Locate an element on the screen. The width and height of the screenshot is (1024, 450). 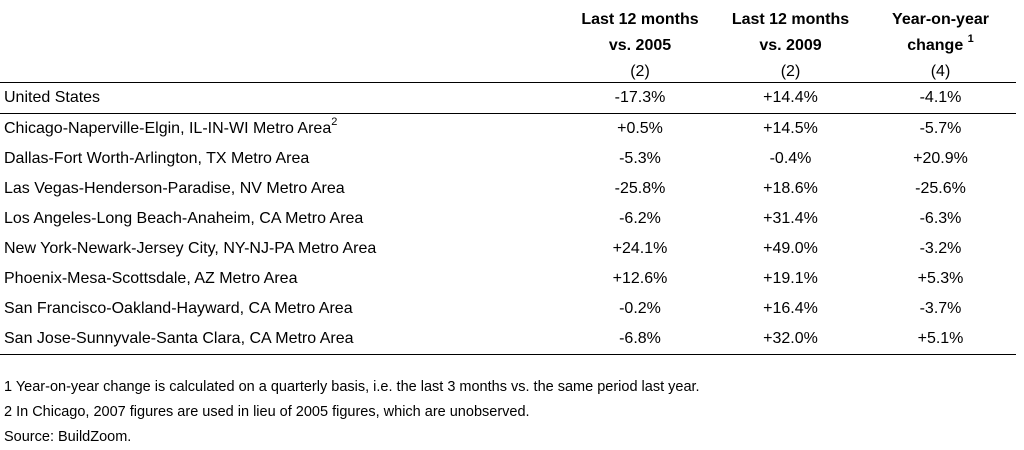
metro-value-b: +16.4% is located at coordinates (790, 308).